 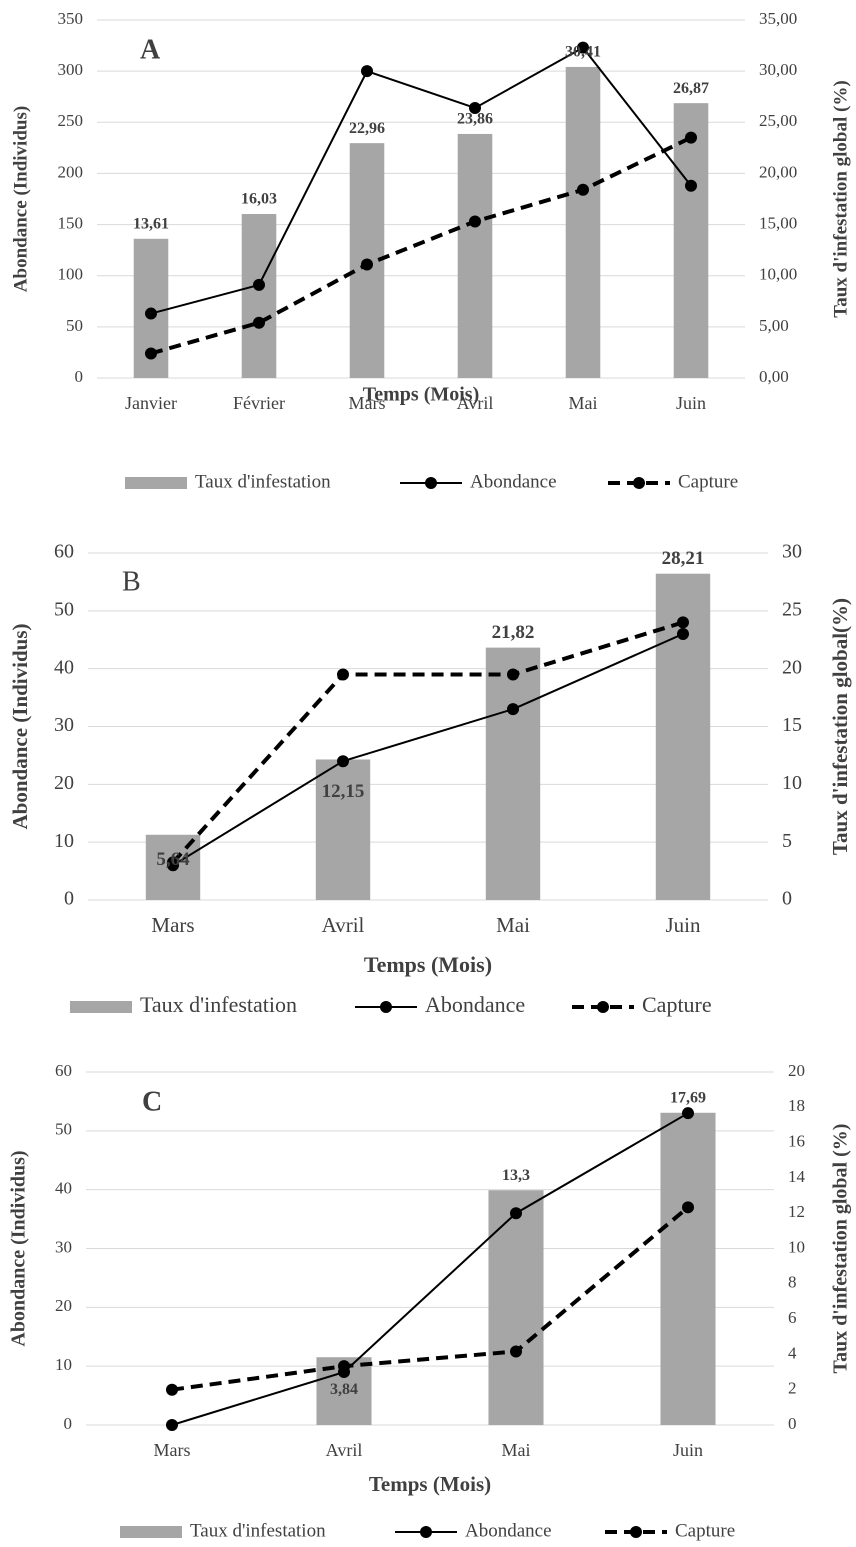 I want to click on y2-axis-title: Taux d'infestation global(%), so click(x=840, y=726).